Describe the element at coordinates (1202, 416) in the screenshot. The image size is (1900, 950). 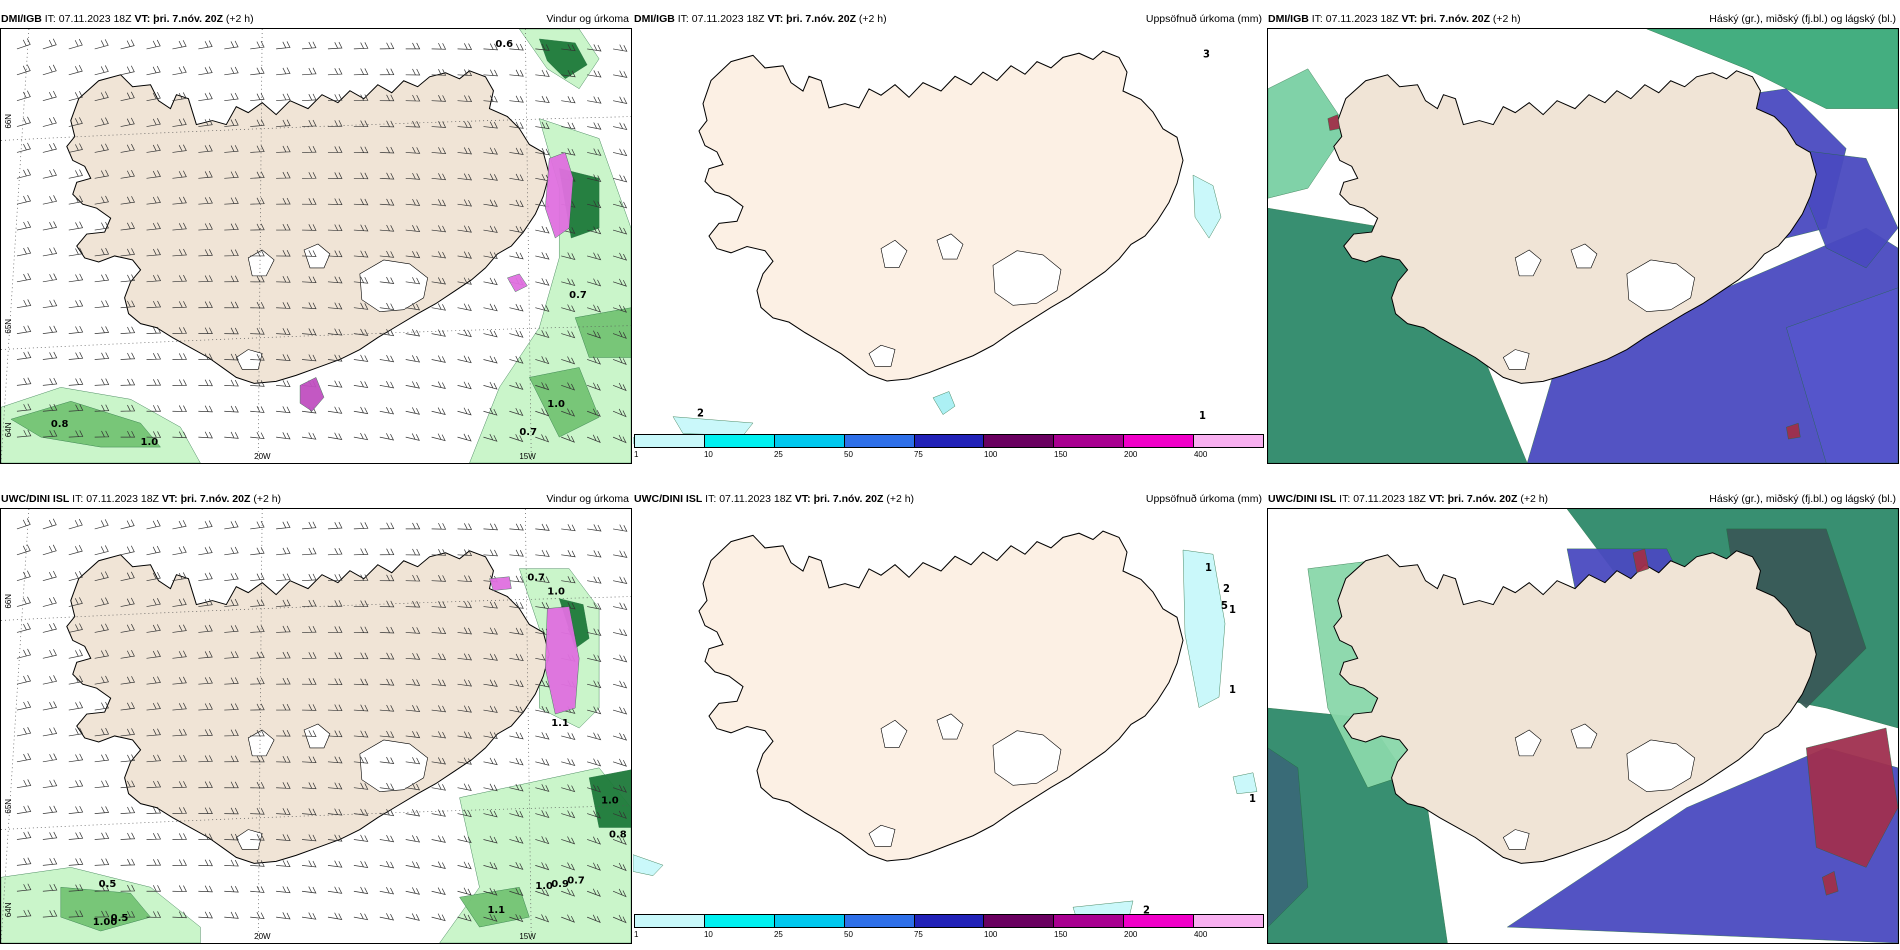
I see `contour-value-label: 1` at that location.